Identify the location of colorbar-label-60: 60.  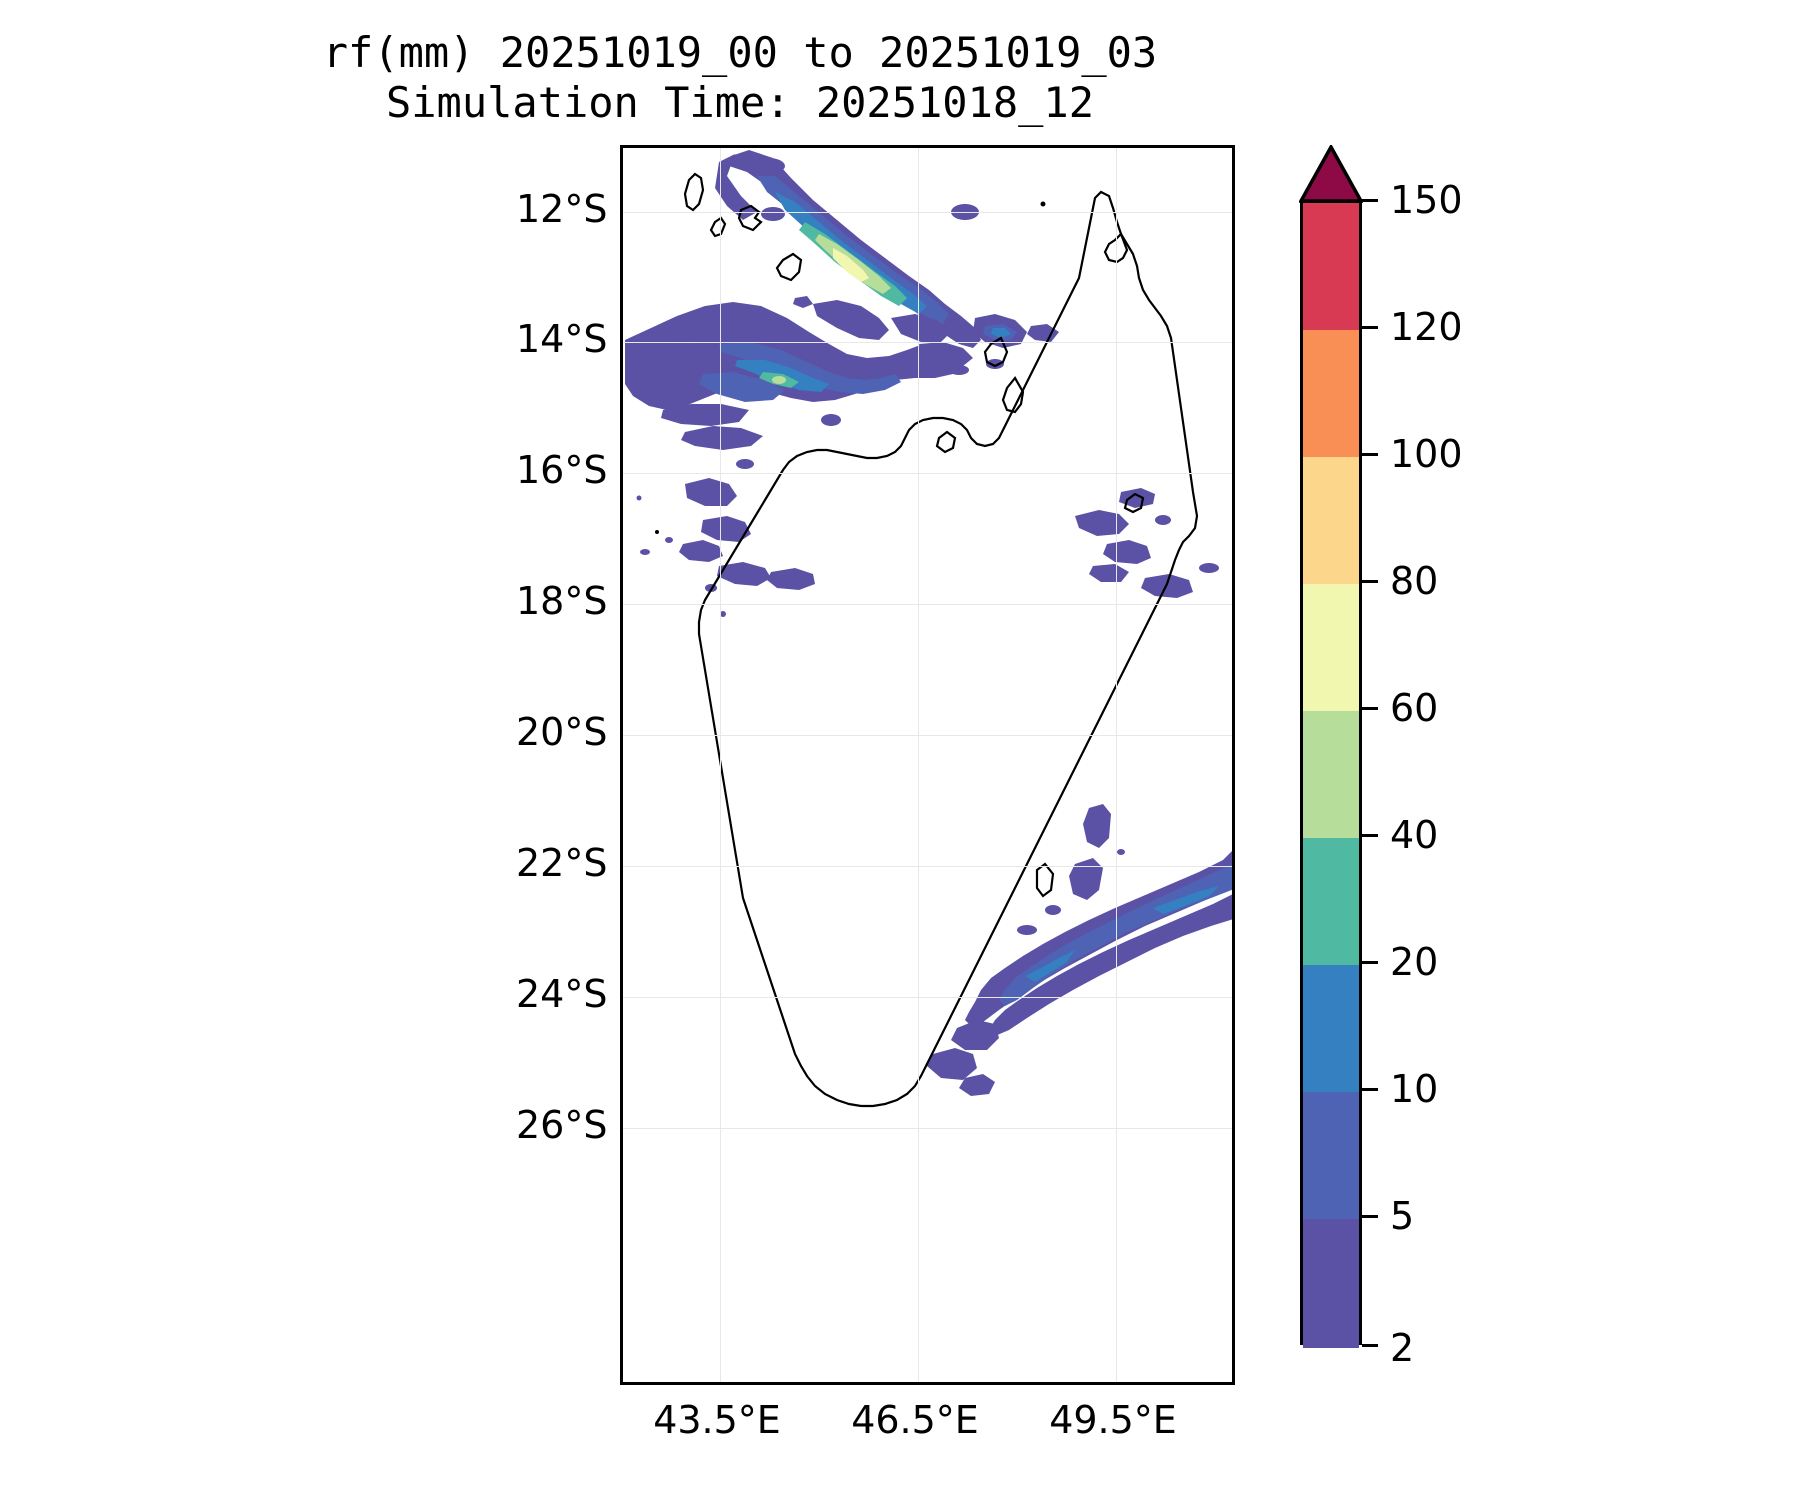
(1414, 708).